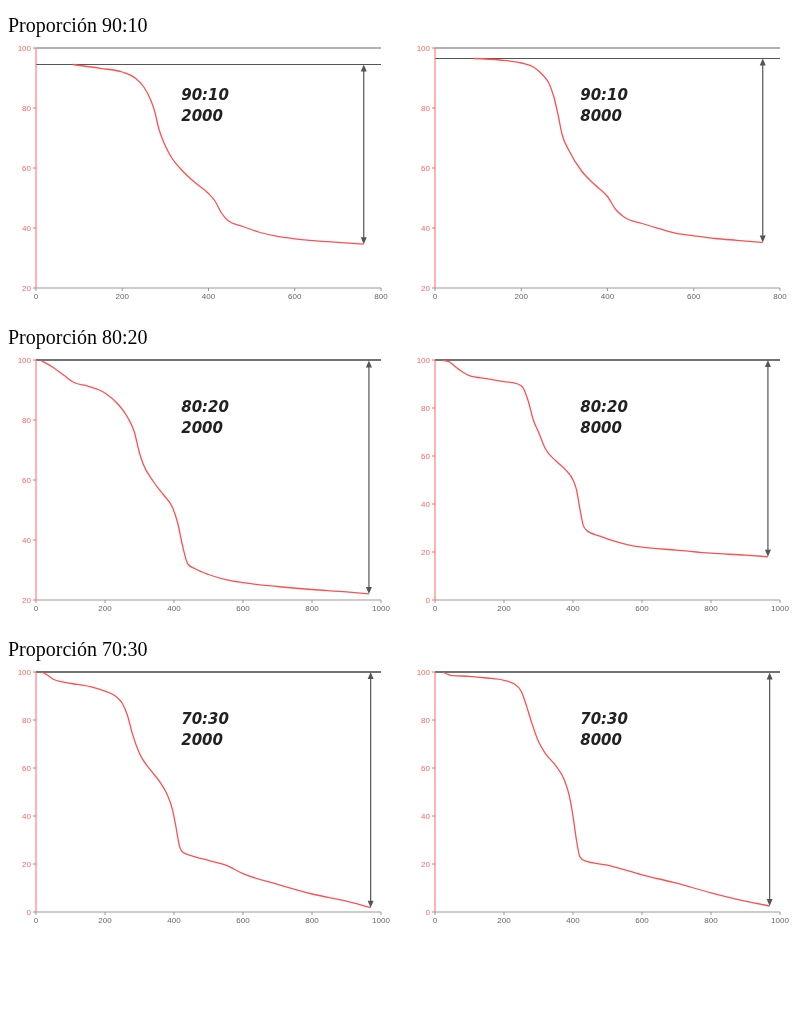 This screenshot has height=1025, width=798. What do you see at coordinates (78, 649) in the screenshot?
I see `chart-title: Proporción 70:30` at bounding box center [78, 649].